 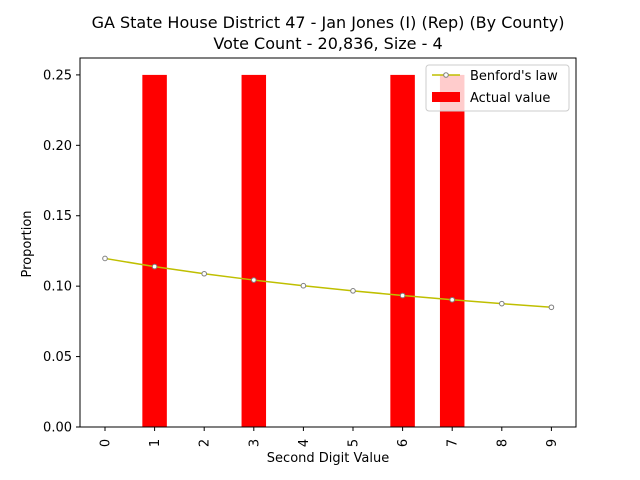 What do you see at coordinates (327, 43) in the screenshot?
I see `chart-subtitle: Vote Count - 20,836, Size - 4` at bounding box center [327, 43].